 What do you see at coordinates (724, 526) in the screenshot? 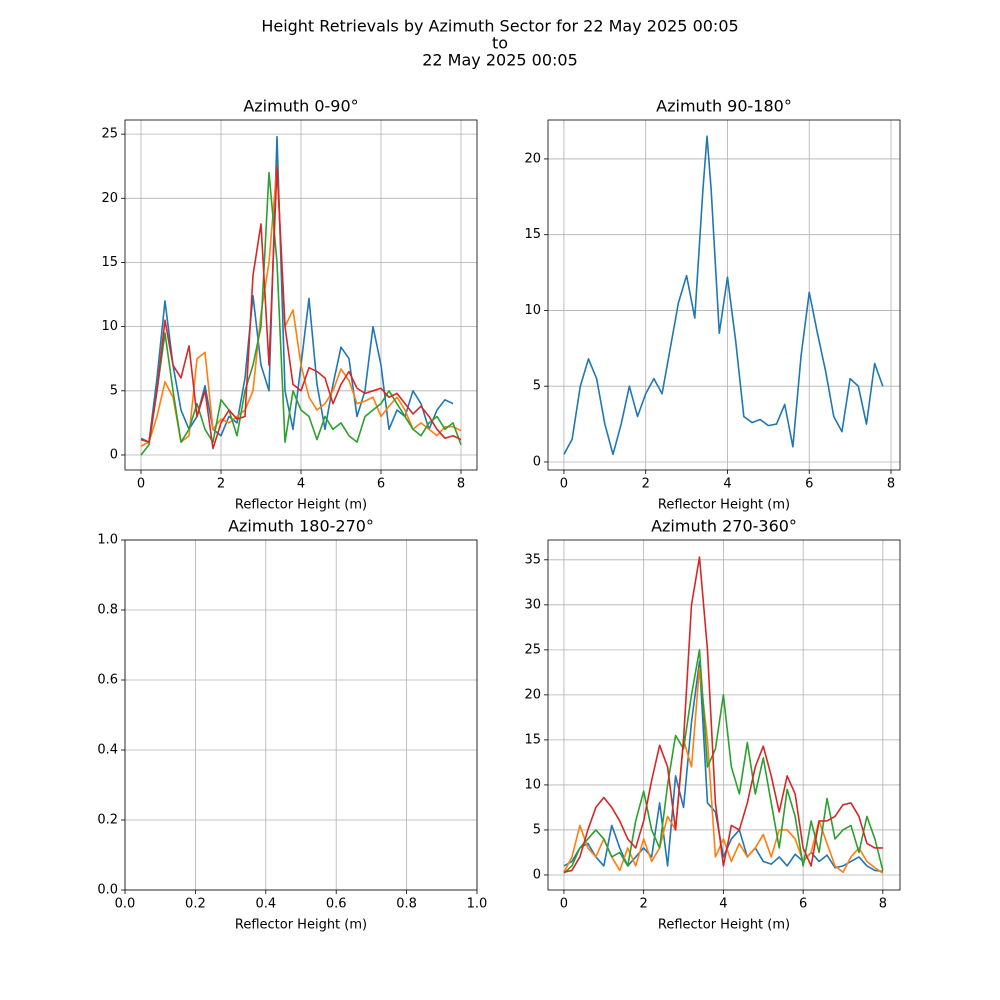
I see `subplot-title: Azimuth 270-360°` at bounding box center [724, 526].